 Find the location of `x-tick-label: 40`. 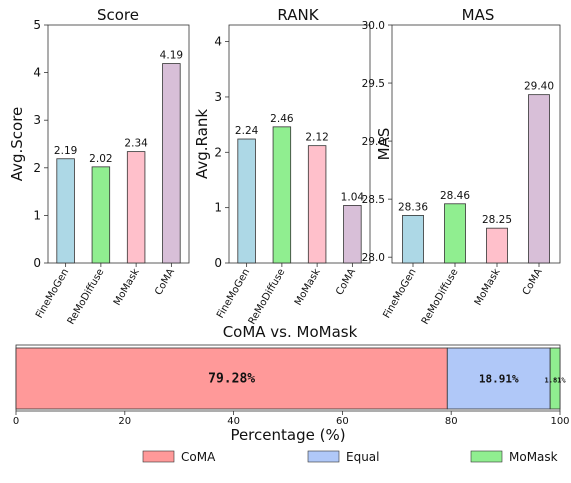

x-tick-label: 40 is located at coordinates (233, 421).